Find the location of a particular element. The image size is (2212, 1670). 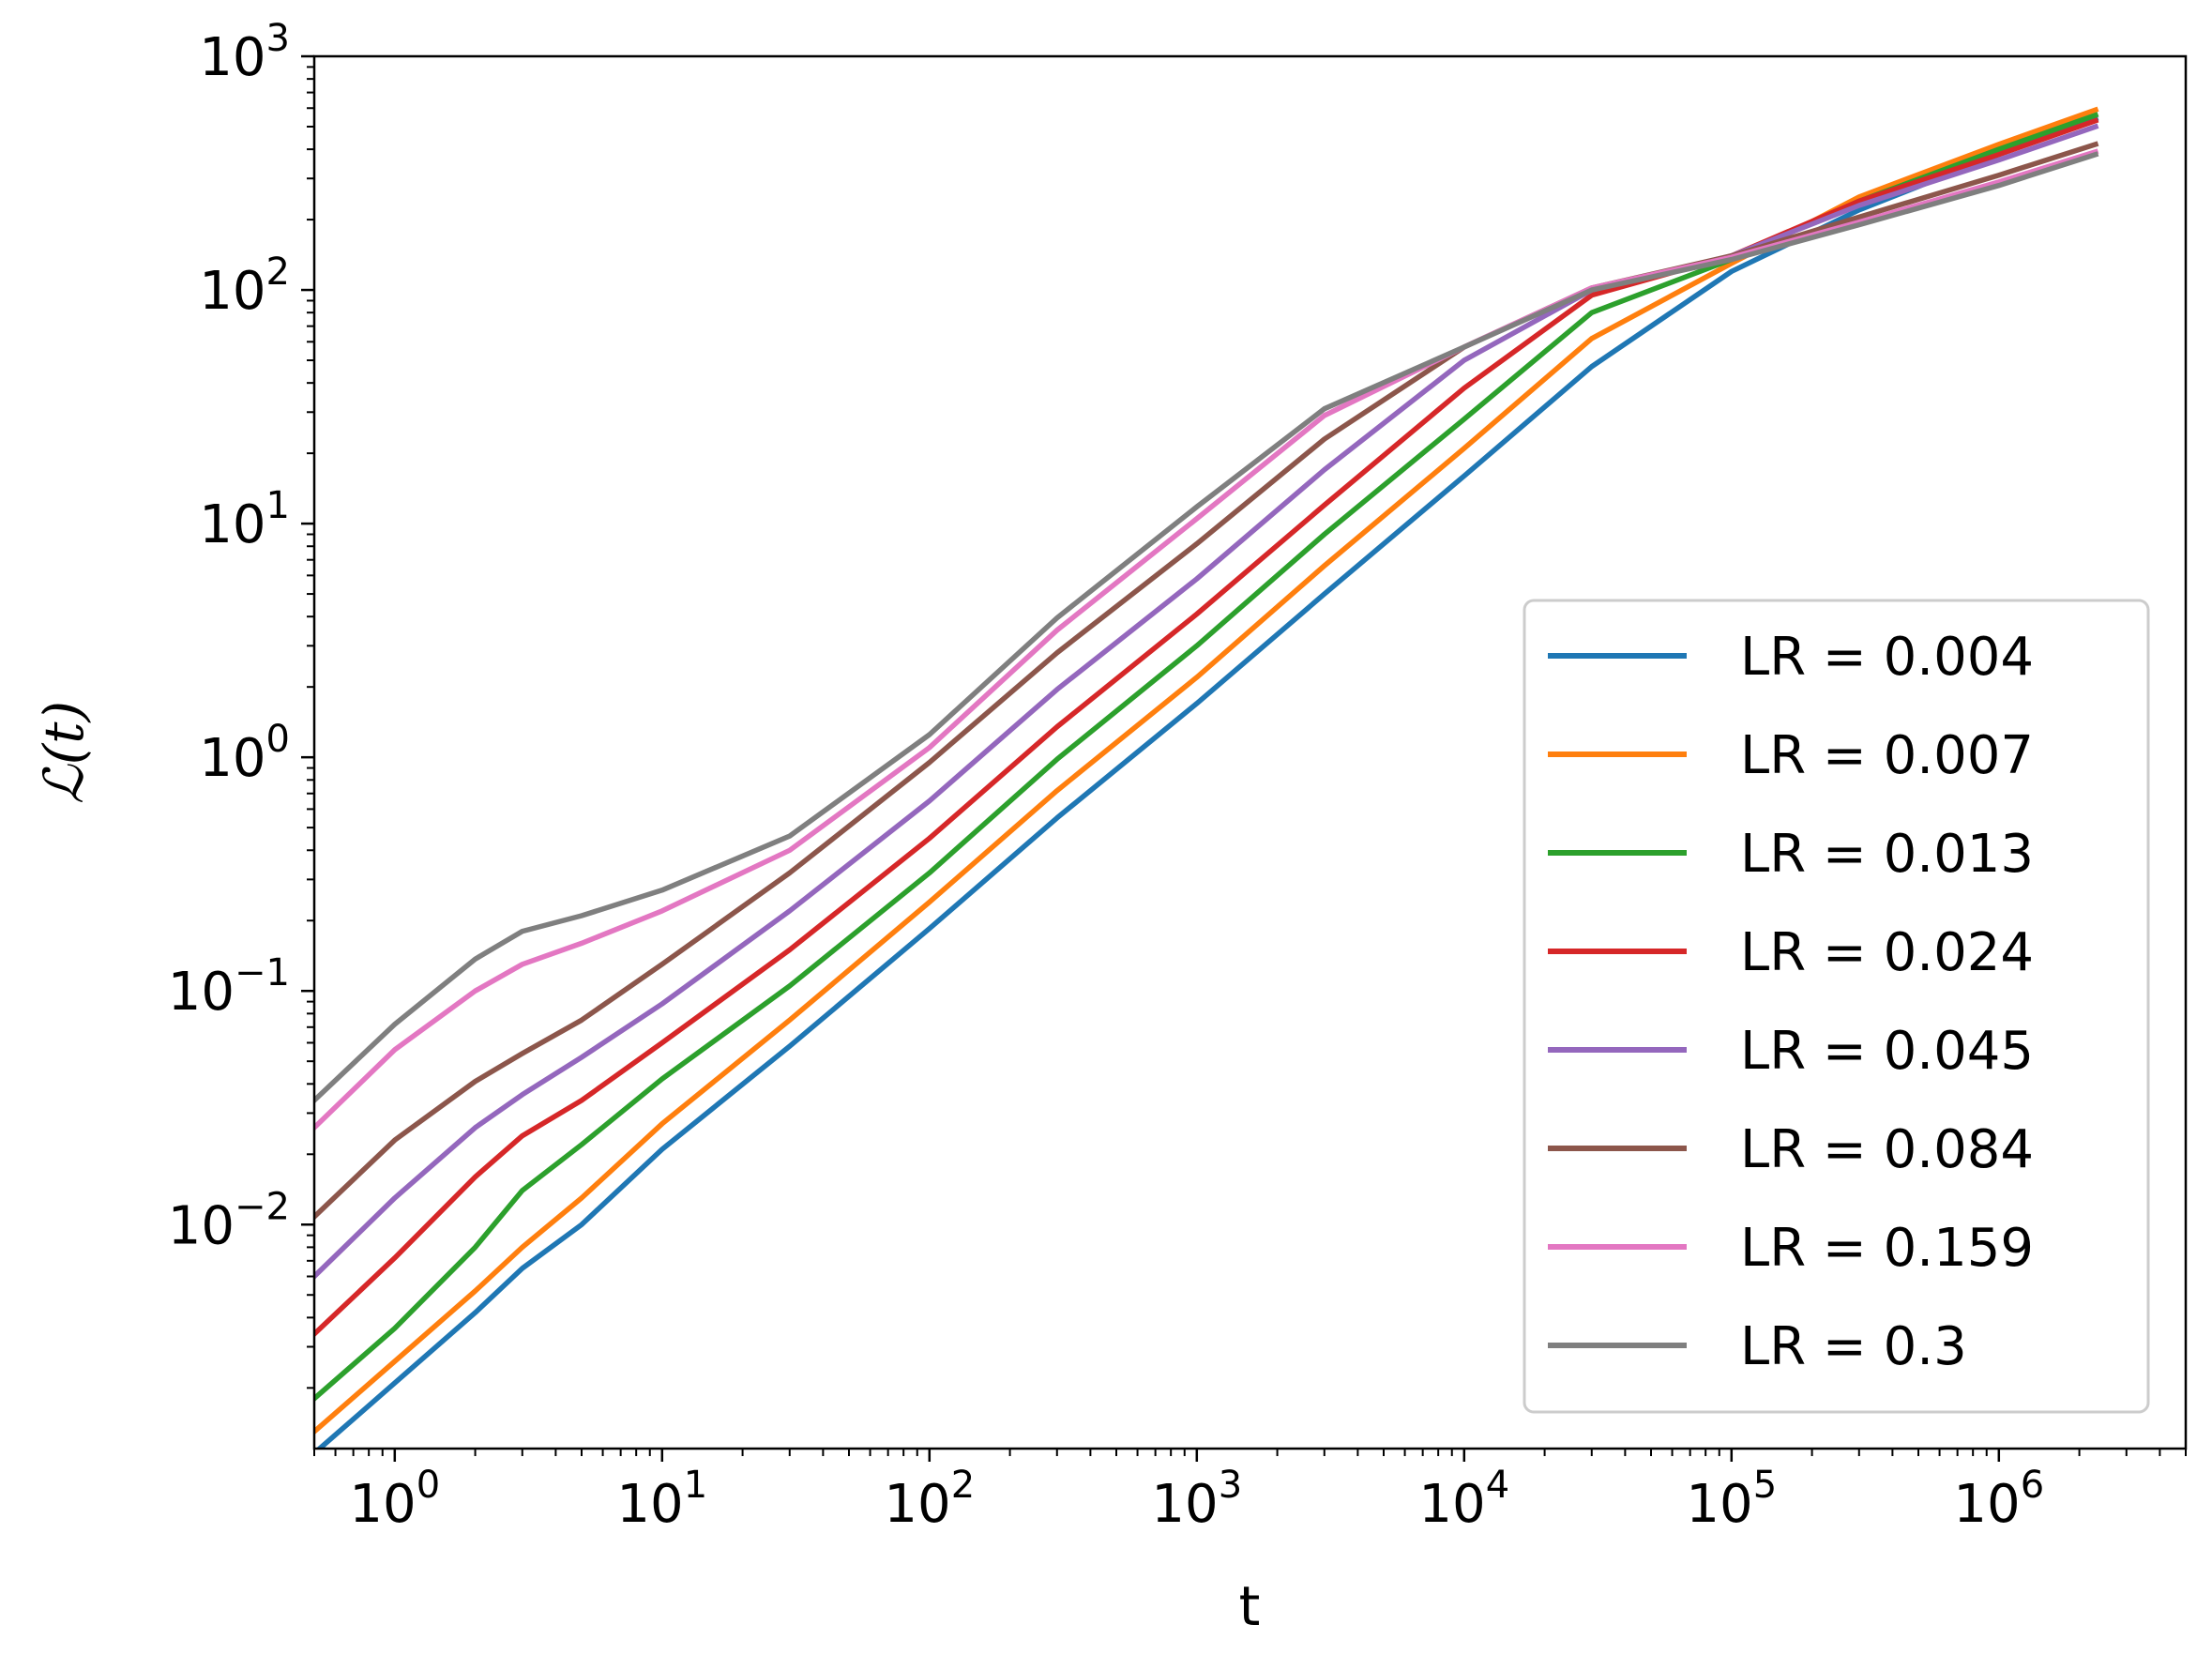

x-axis: 10⁰ 10¹ 10² 10³ 10⁴ 10⁵ 10⁶ is located at coordinates (1250, 1492).